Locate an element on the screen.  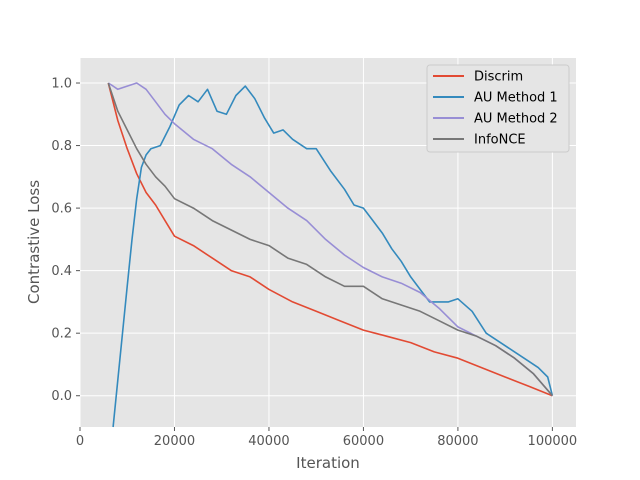
x-axis-ticks: 0 20000 40000 60000 80000 100000 is located at coordinates (326, 438).